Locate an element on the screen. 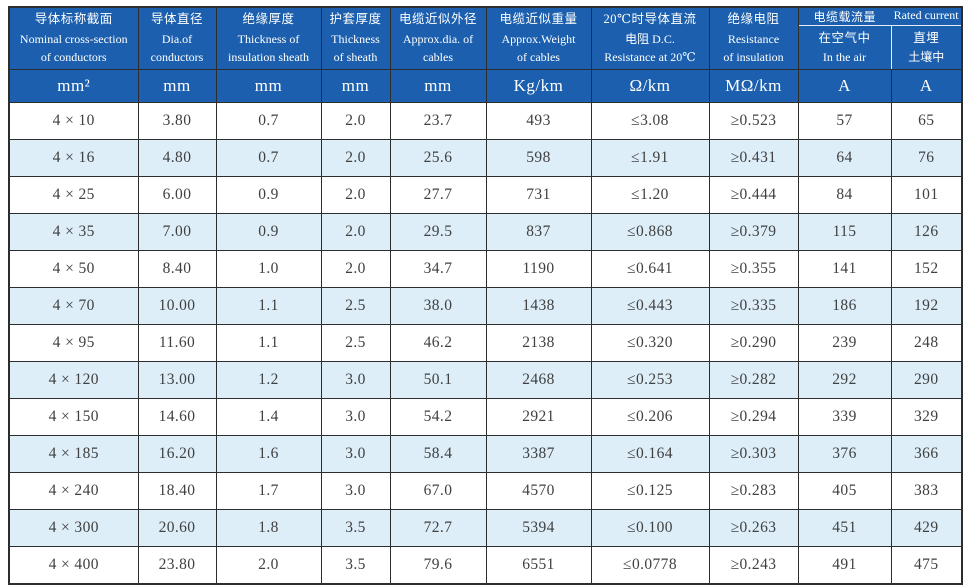  table-cell: ≤0.253 is located at coordinates (650, 380).